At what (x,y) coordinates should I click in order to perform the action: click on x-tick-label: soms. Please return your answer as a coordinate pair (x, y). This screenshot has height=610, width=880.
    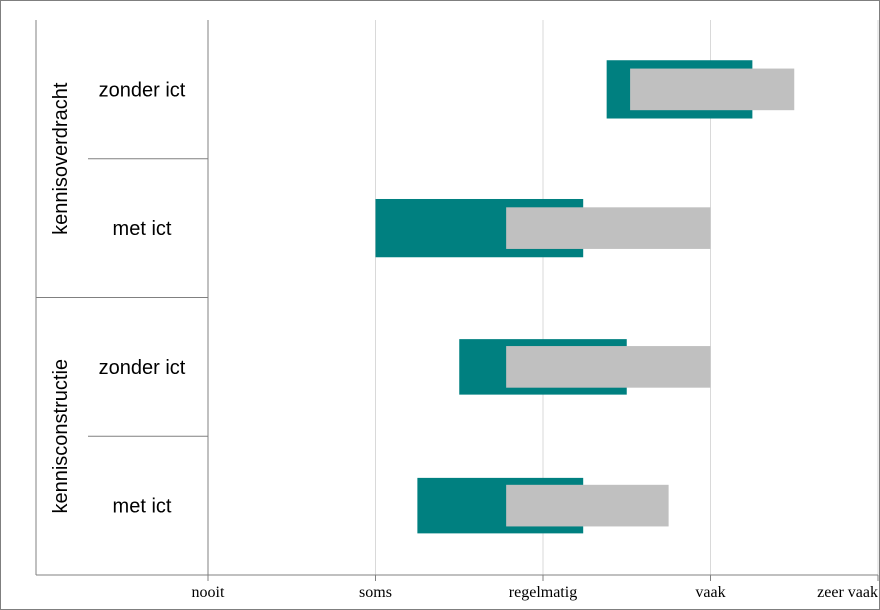
    Looking at the image, I should click on (375, 592).